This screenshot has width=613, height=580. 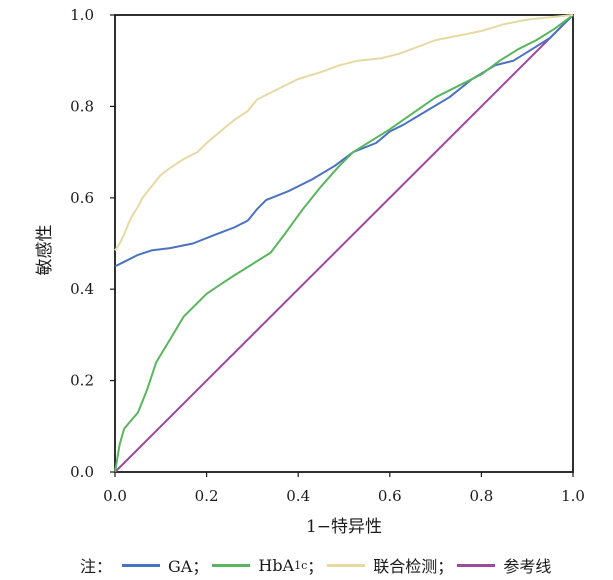 What do you see at coordinates (92, 243) in the screenshot?
I see `y-axis-ticks: 0.0 0.2 0.4 0.6 0.8 1.0` at bounding box center [92, 243].